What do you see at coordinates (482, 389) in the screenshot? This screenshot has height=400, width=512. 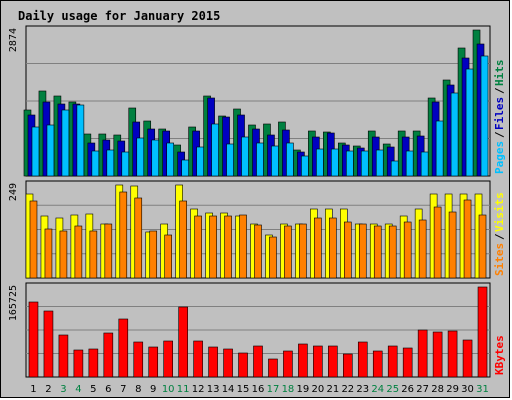 I see `x-tick-label: 31` at bounding box center [482, 389].